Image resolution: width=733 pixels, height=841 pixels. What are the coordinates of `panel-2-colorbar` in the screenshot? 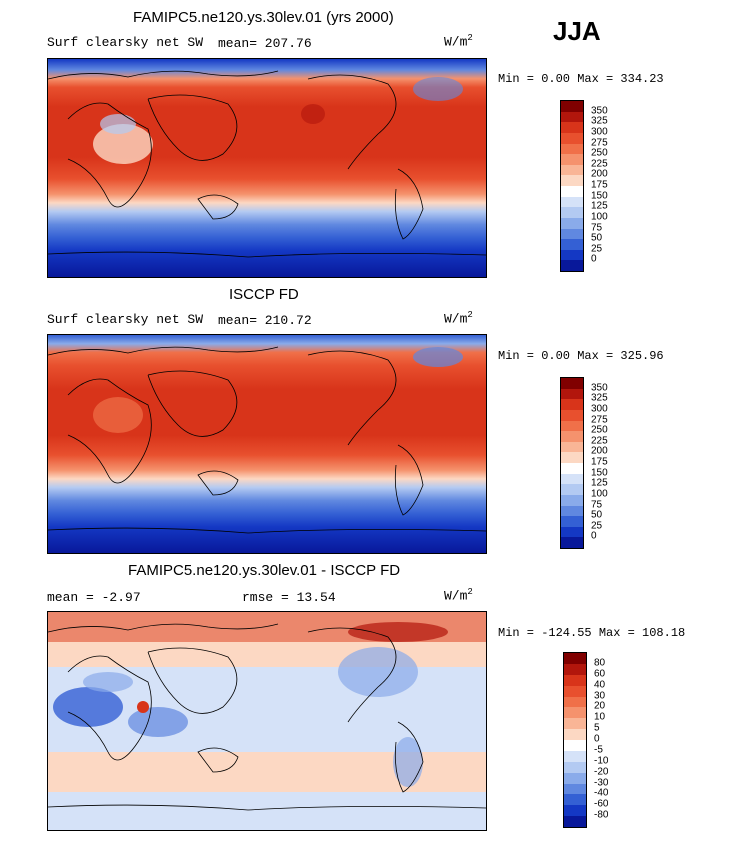 It's located at (572, 463).